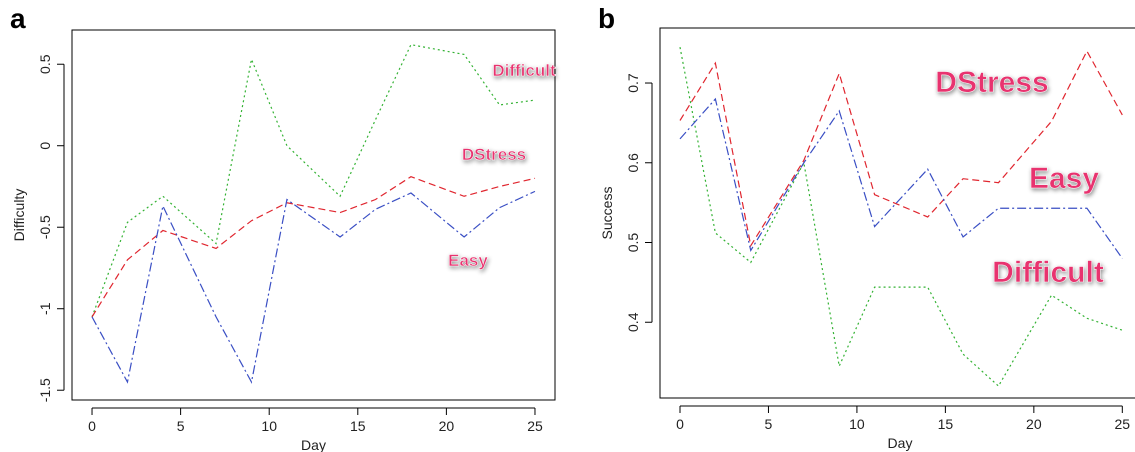  What do you see at coordinates (45, 390) in the screenshot?
I see `y-tick-label: -1.5` at bounding box center [45, 390].